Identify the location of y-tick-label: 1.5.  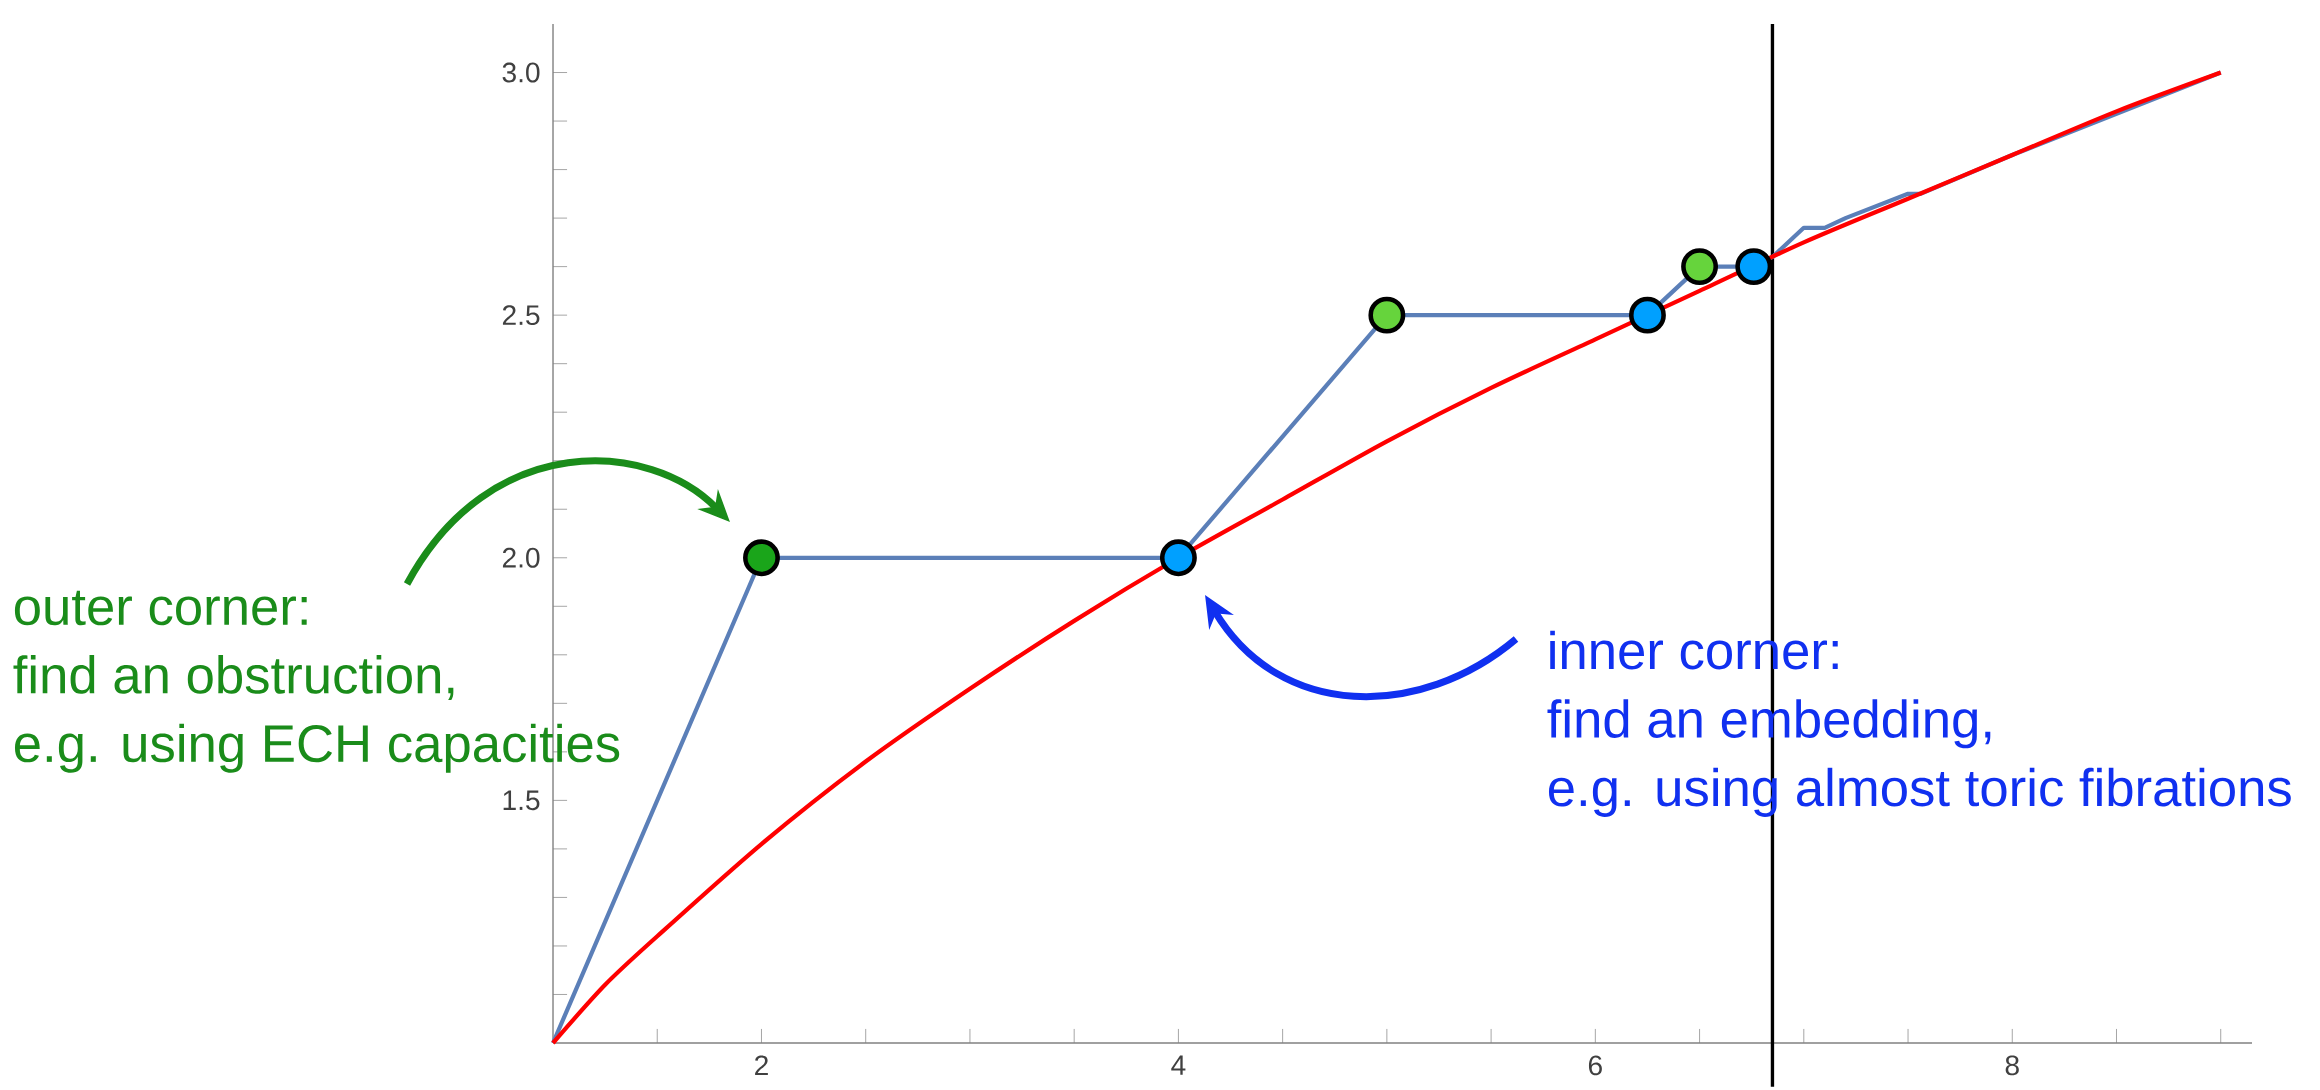
(521, 800).